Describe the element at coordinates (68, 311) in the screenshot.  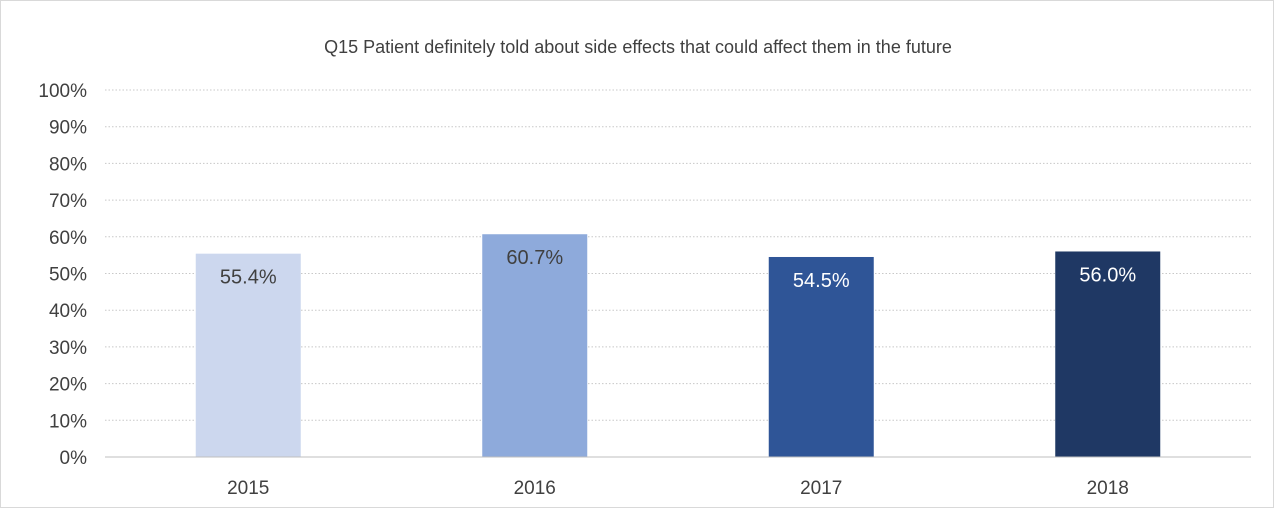
I see `y-tick-label: 40%` at that location.